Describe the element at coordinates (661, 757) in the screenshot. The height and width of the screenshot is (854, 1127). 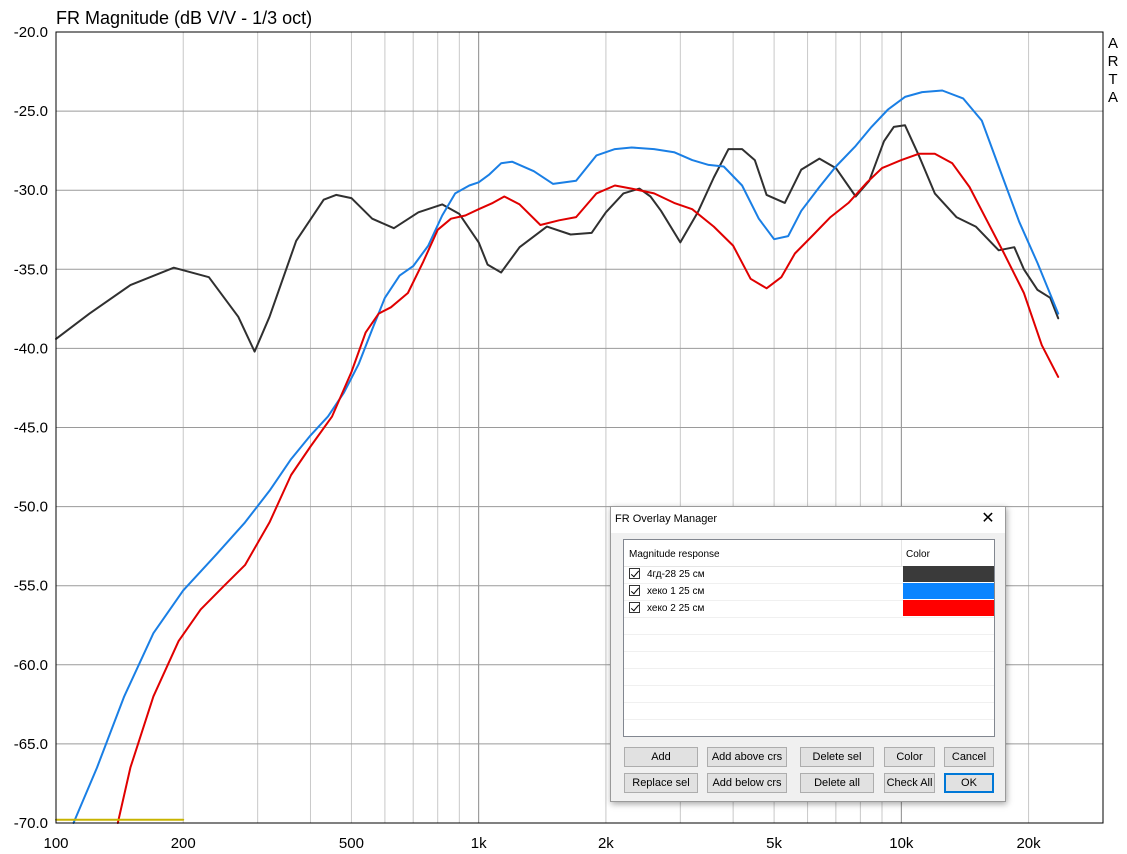
I see `add-button: Add` at that location.